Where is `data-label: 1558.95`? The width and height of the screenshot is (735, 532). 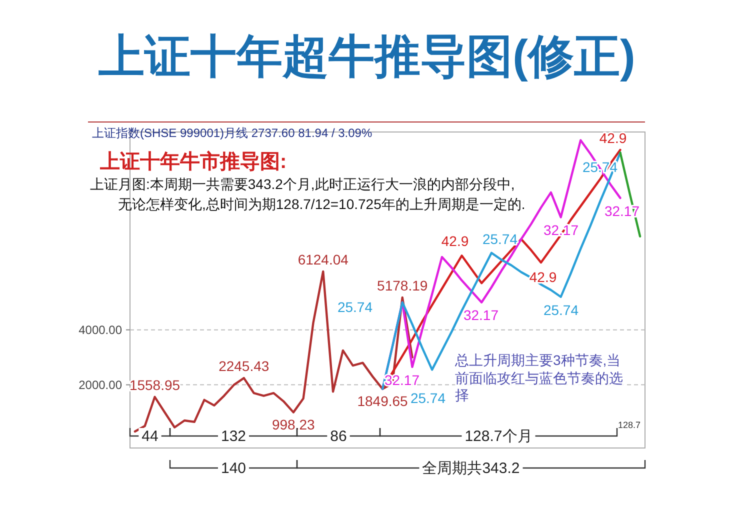 data-label: 1558.95 is located at coordinates (154, 384).